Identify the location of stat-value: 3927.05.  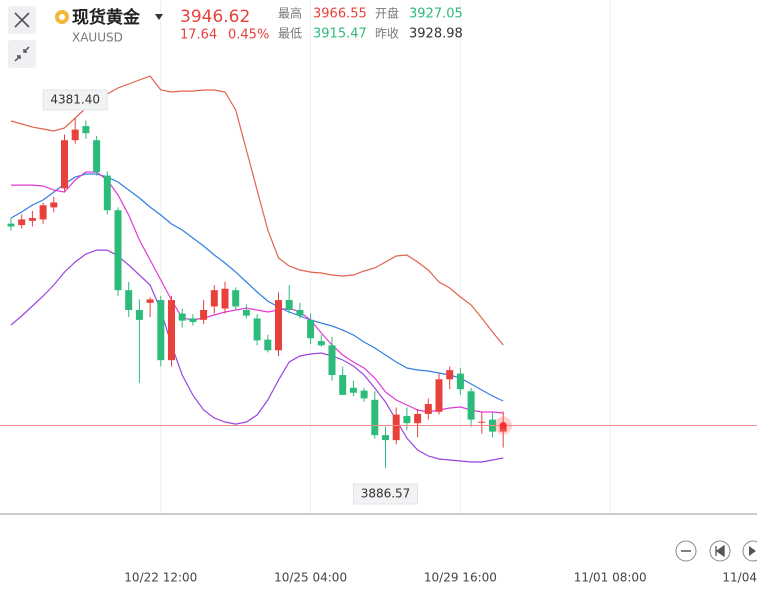
(436, 14).